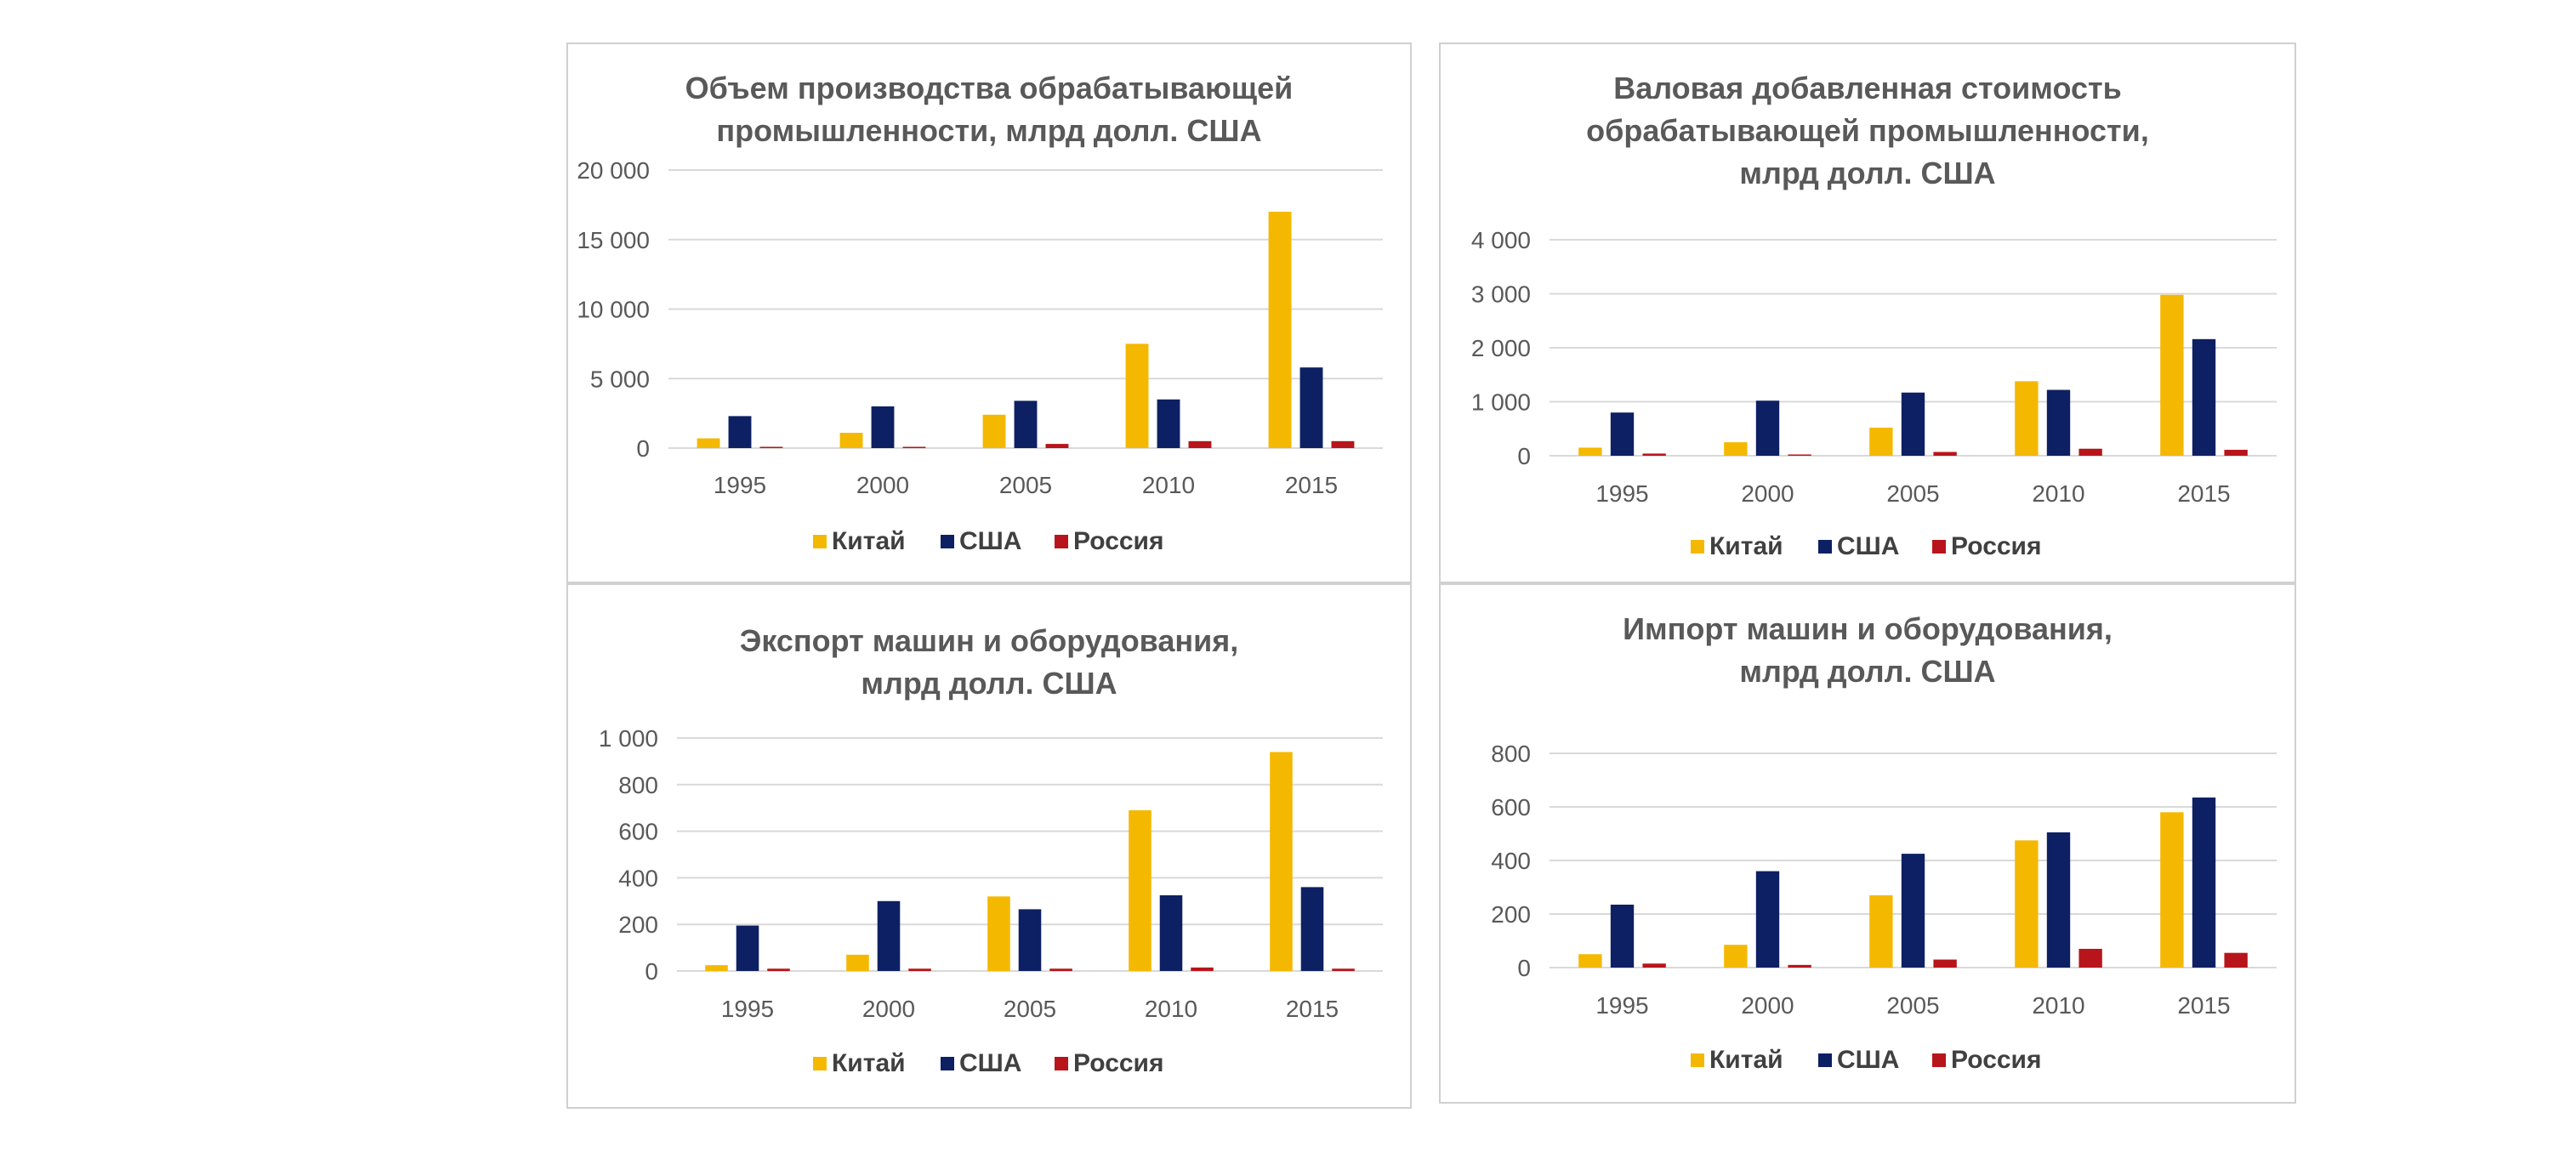 Image resolution: width=2576 pixels, height=1164 pixels. What do you see at coordinates (1501, 348) in the screenshot?
I see `y-tick-label: 2 000` at bounding box center [1501, 348].